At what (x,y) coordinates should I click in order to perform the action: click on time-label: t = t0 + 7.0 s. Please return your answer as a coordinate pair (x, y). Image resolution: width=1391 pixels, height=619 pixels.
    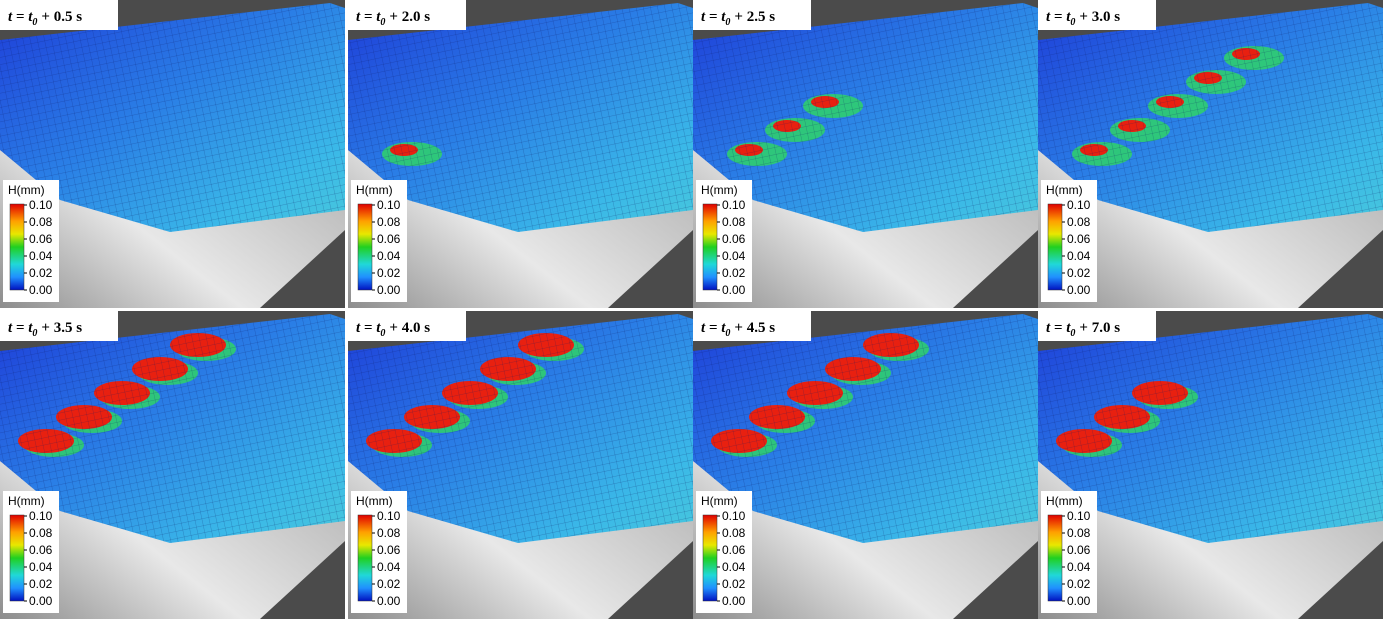
    Looking at the image, I should click on (1083, 329).